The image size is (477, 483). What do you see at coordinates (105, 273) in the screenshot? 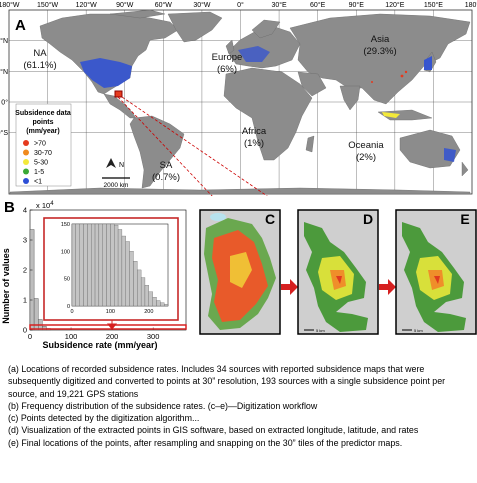
I see `histogram-chart: 0 1 2 3 4 0 100 200 300 0 50 100 150 0 100 200` at bounding box center [105, 273].